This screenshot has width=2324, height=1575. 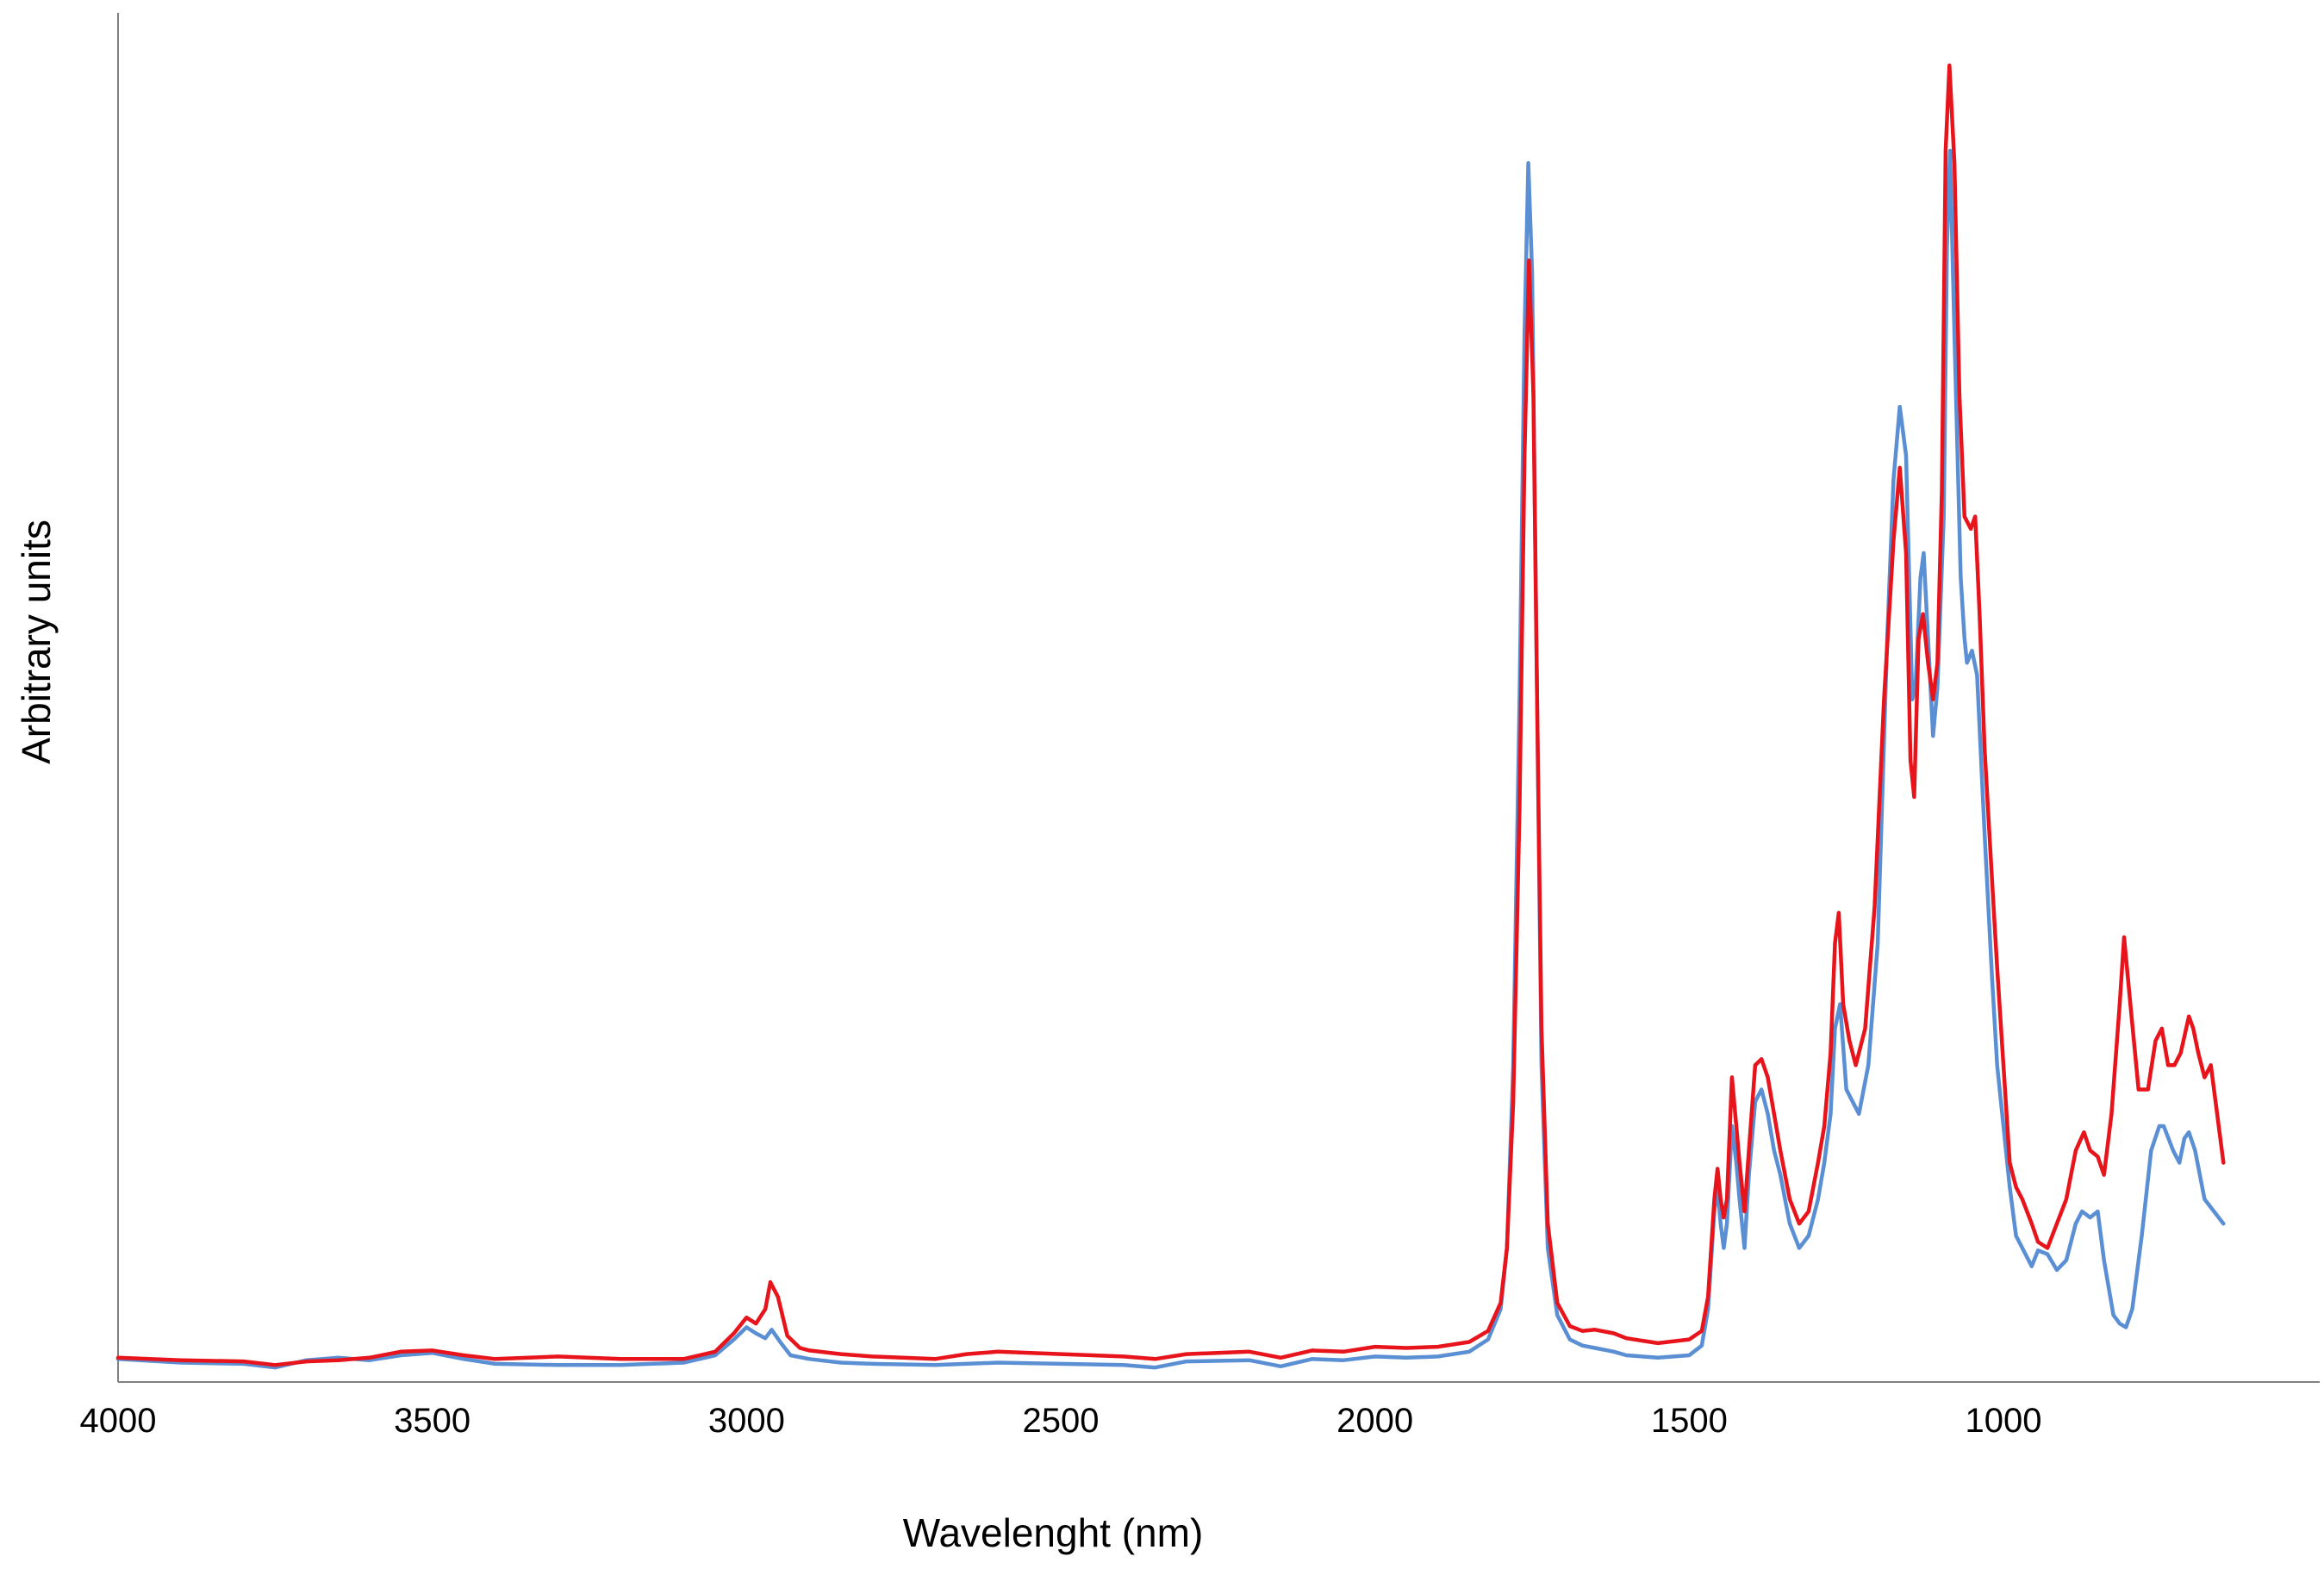 What do you see at coordinates (746, 1421) in the screenshot?
I see `x-tick-label: 3000` at bounding box center [746, 1421].